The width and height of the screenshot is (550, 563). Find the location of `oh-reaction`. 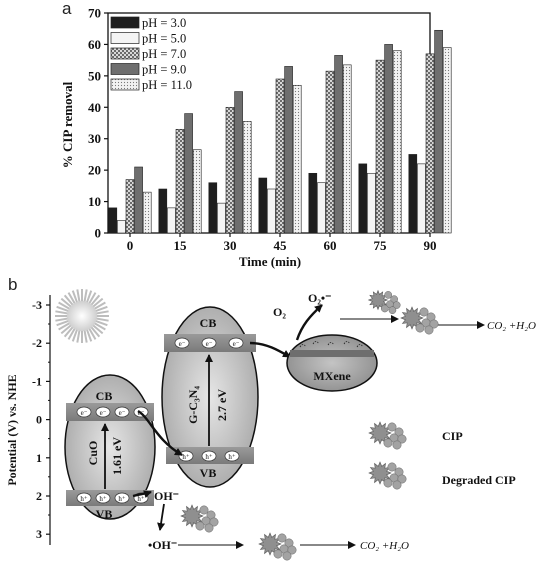

oh-reaction is located at coordinates (244, 519).